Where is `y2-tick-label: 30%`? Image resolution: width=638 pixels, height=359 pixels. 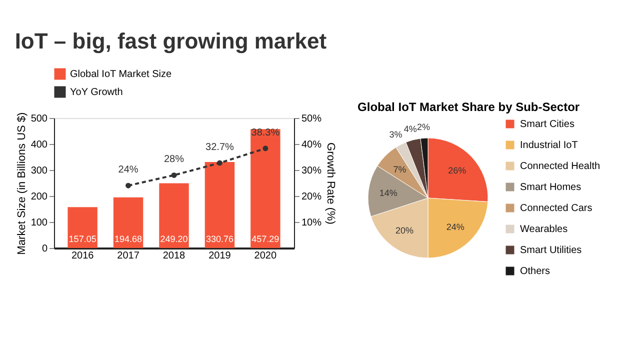
y2-tick-label: 30% is located at coordinates (312, 171).